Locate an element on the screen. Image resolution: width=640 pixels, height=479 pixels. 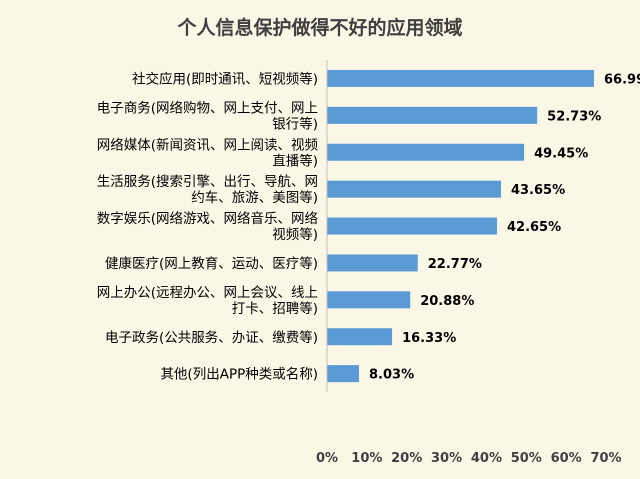
x-tick-label-0: 0% is located at coordinates (327, 458).